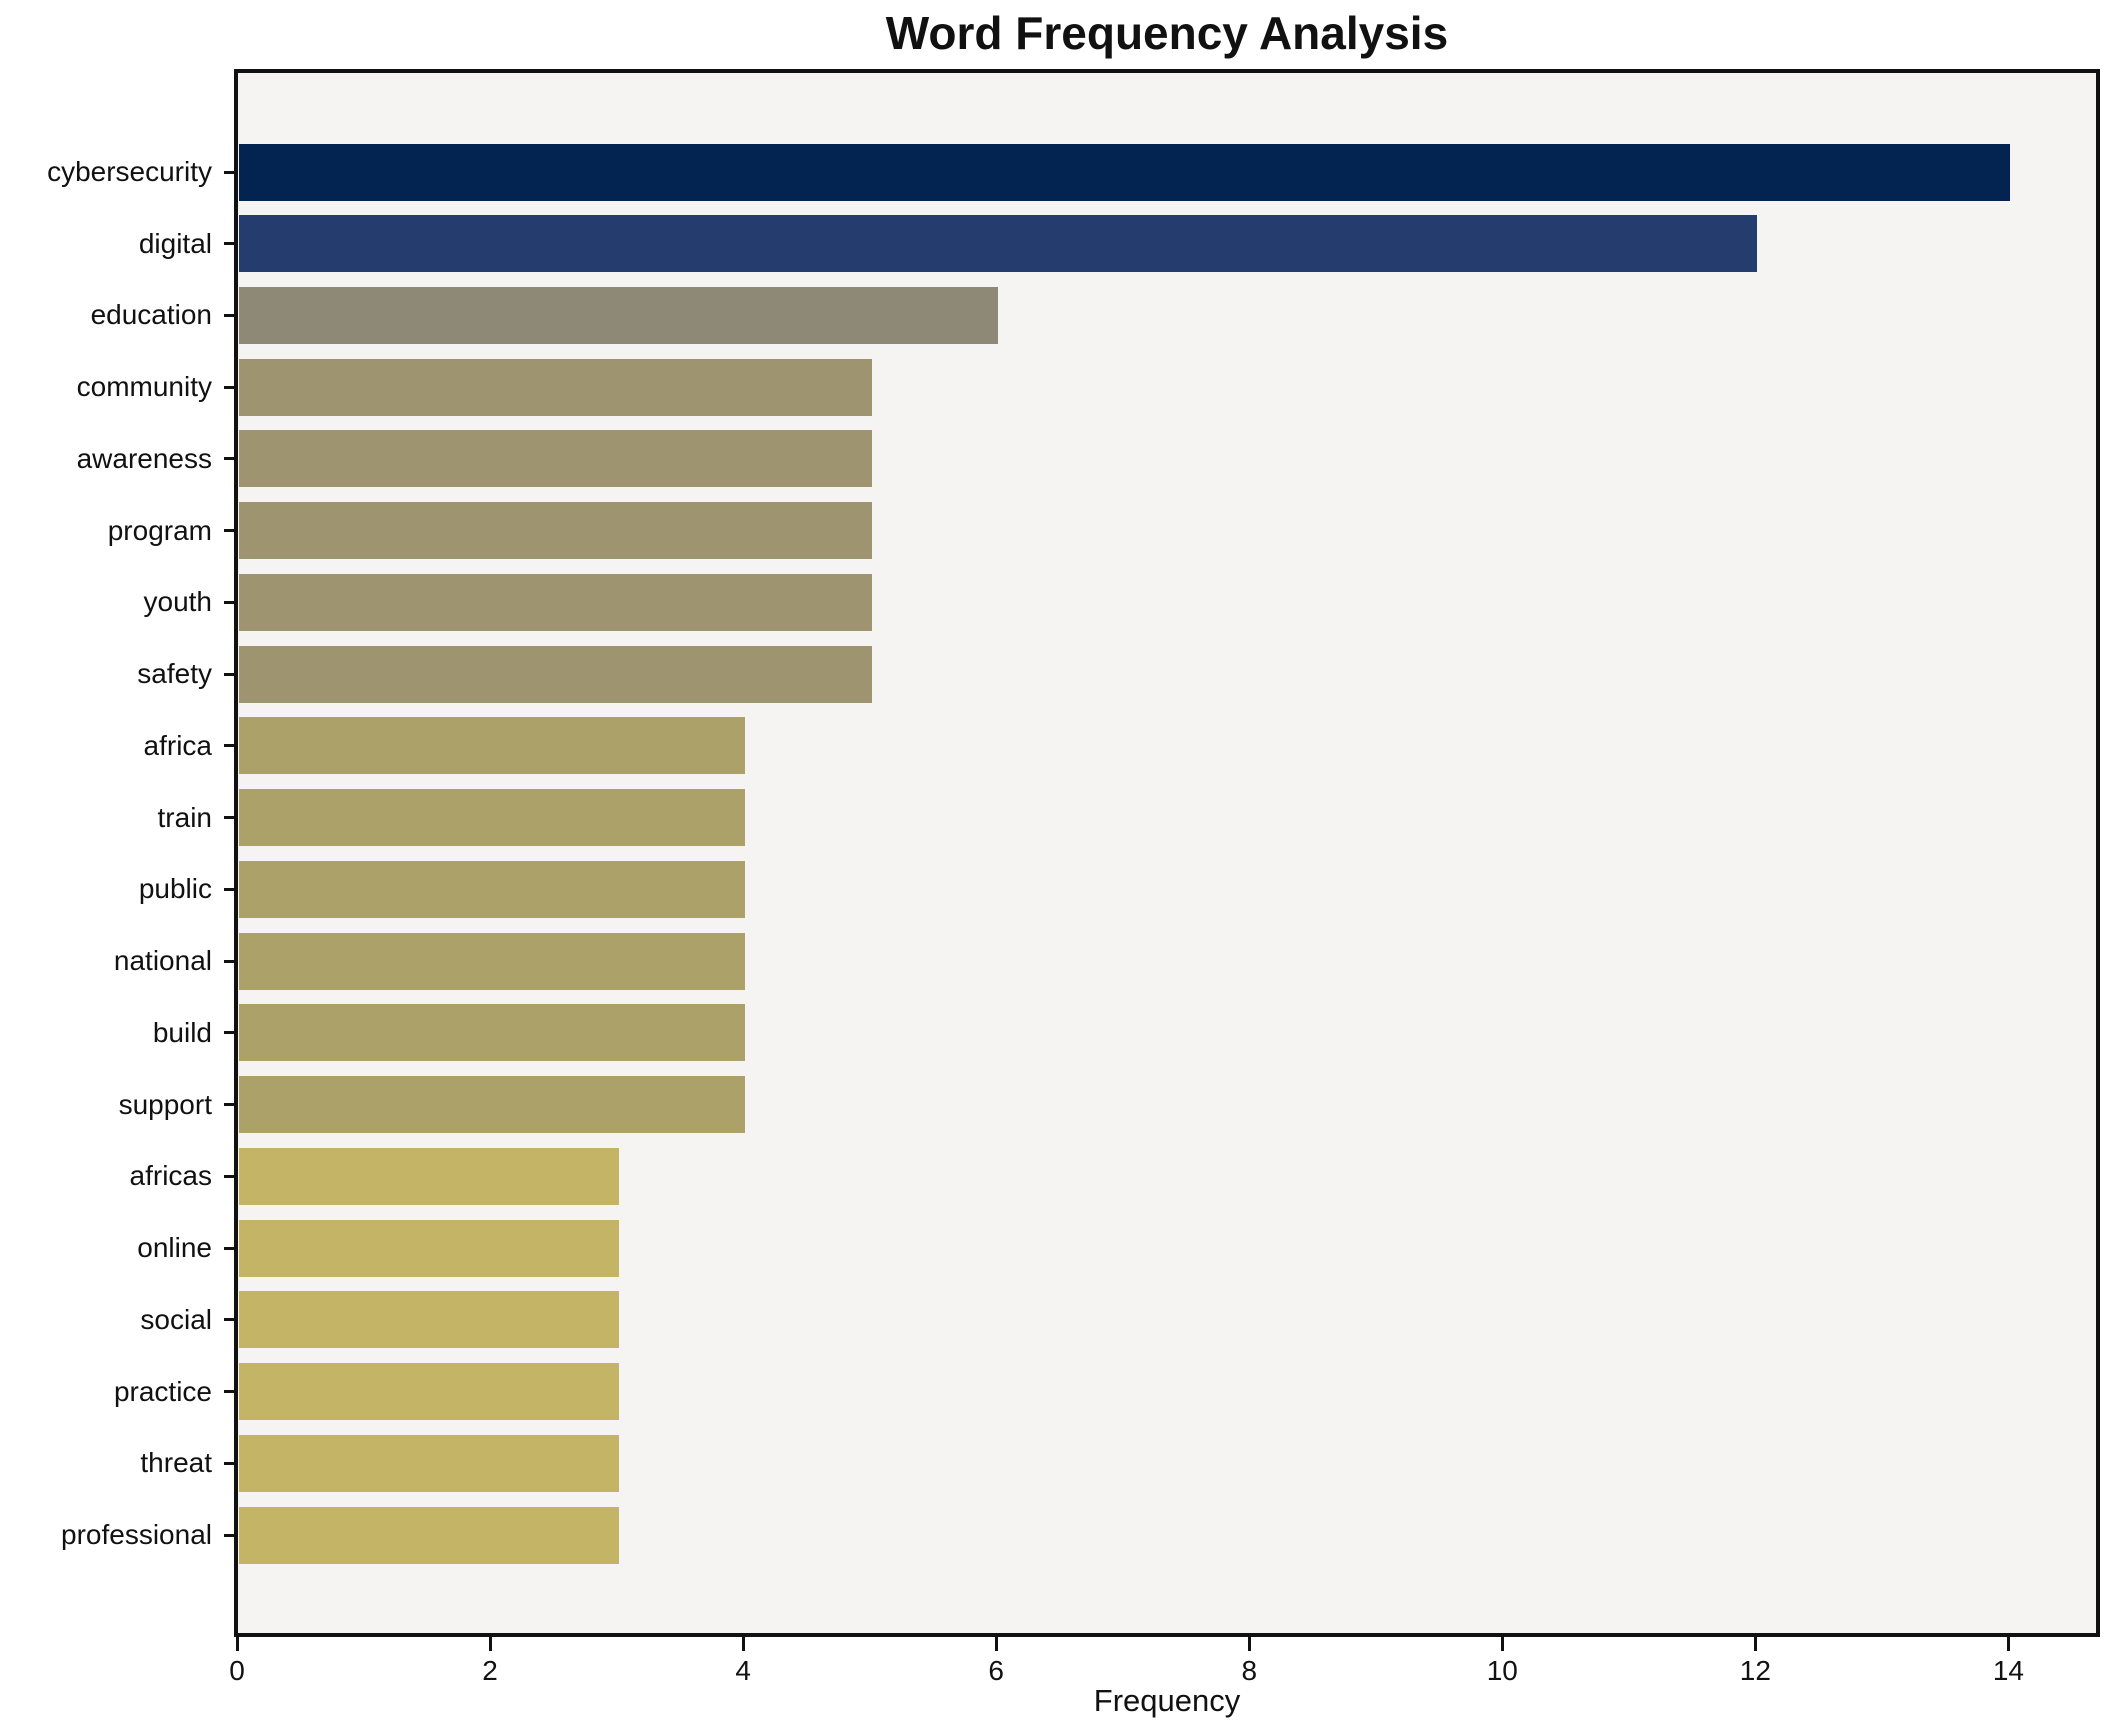  What do you see at coordinates (230, 315) in the screenshot?
I see `y-tick-education` at bounding box center [230, 315].